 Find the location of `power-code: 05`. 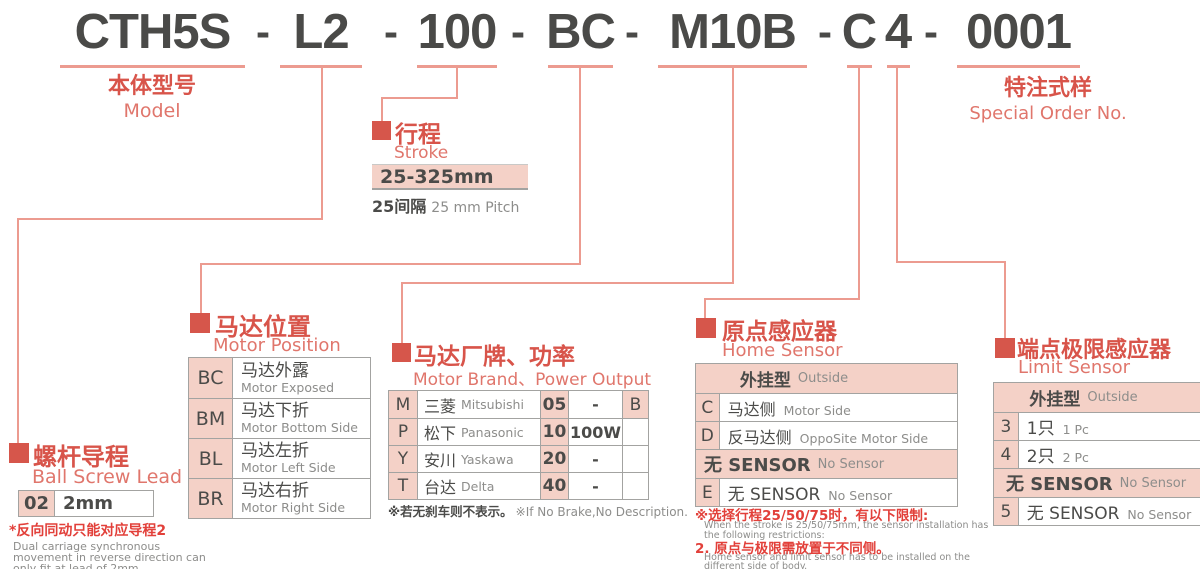

power-code: 05 is located at coordinates (555, 404).